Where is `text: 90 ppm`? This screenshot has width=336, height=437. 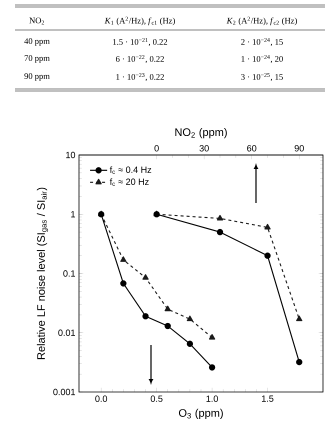
text: 90 ppm is located at coordinates (37, 77).